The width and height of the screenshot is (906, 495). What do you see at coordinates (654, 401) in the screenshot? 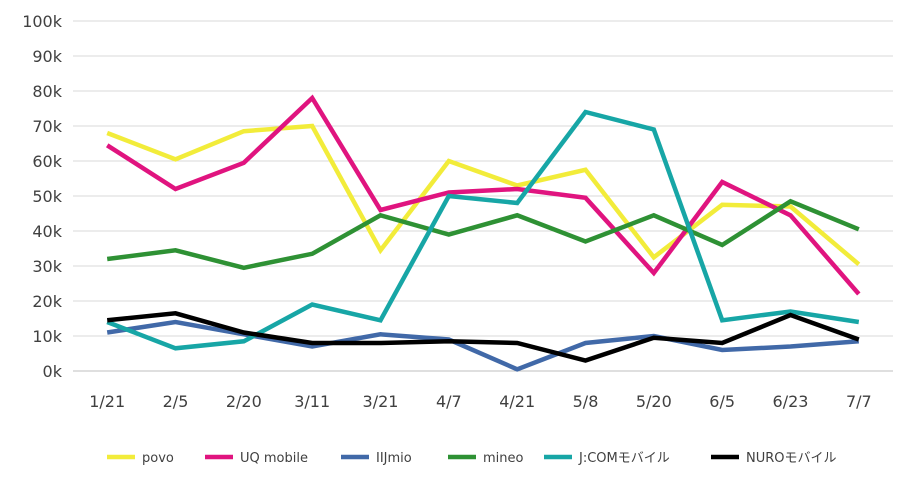
I see `x-tick-label: 5/20` at bounding box center [654, 401].